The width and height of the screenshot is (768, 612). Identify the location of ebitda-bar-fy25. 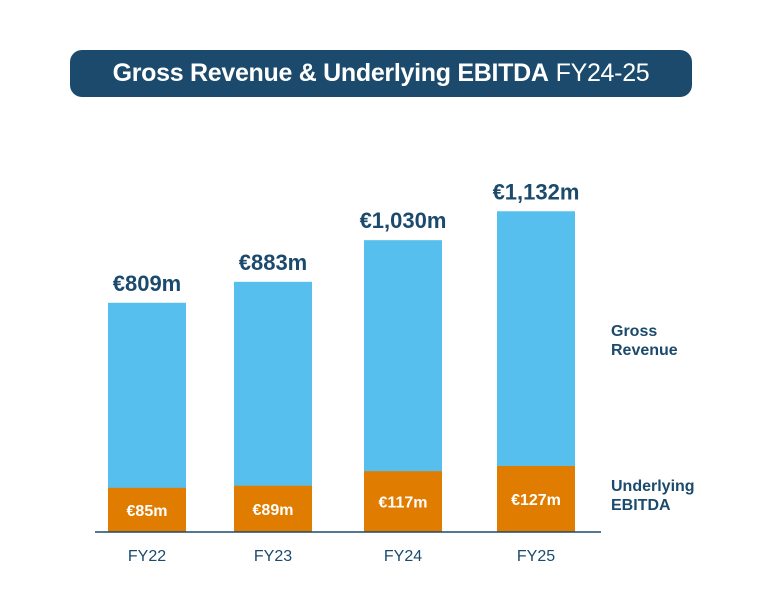
(536, 498).